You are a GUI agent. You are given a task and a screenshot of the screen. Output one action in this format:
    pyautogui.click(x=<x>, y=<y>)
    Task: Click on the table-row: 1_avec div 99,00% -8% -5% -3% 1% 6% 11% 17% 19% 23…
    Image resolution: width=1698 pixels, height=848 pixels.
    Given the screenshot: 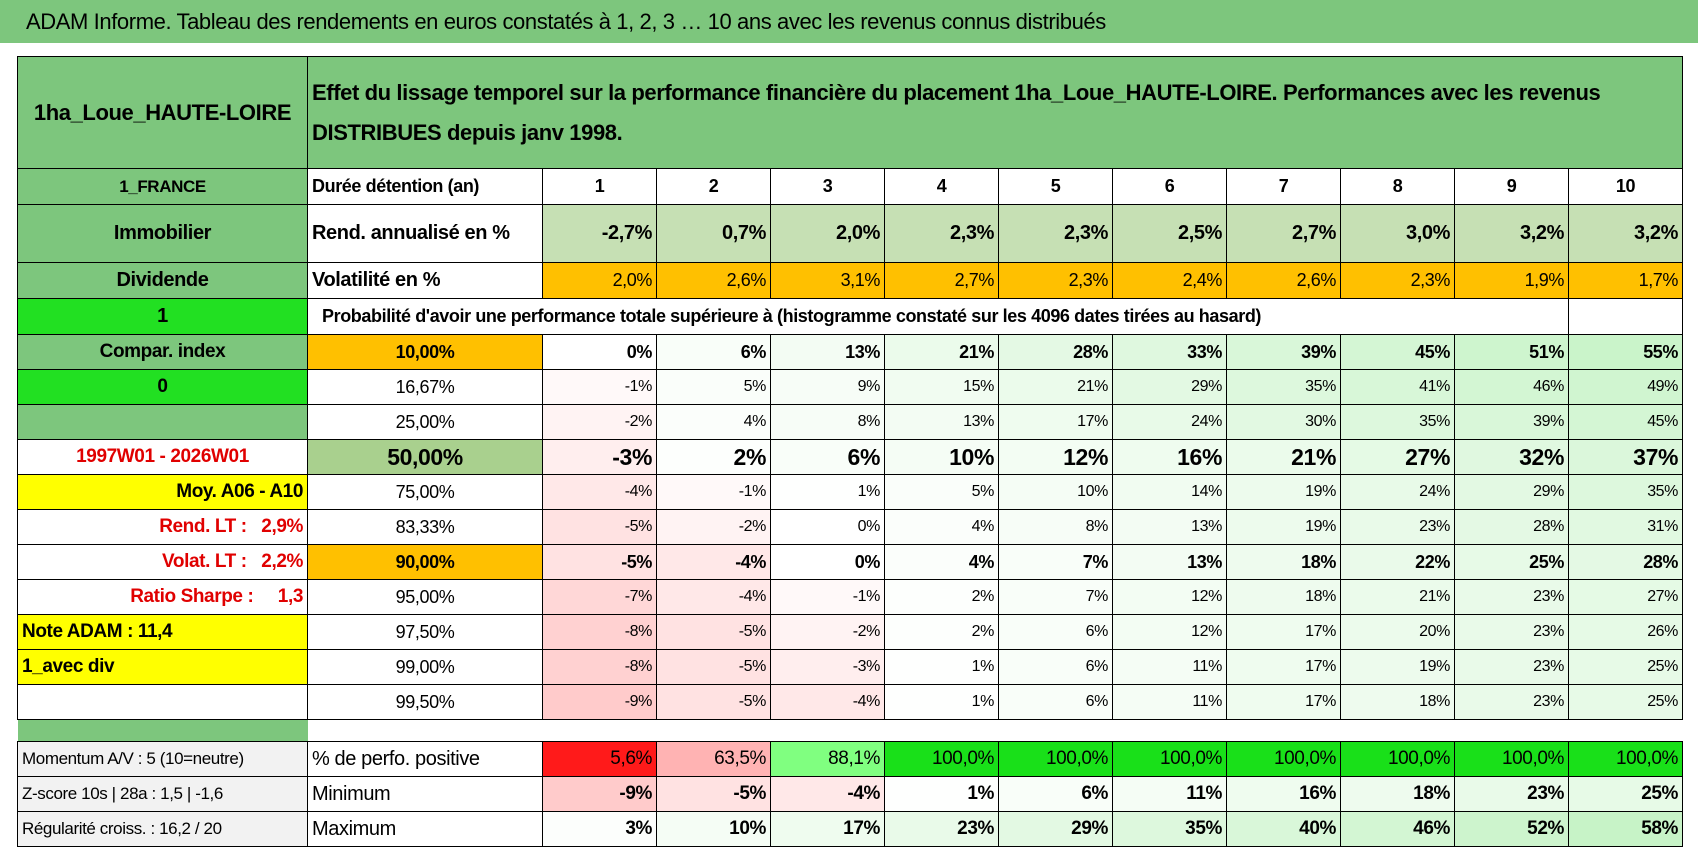 What is the action you would take?
    pyautogui.click(x=850, y=667)
    